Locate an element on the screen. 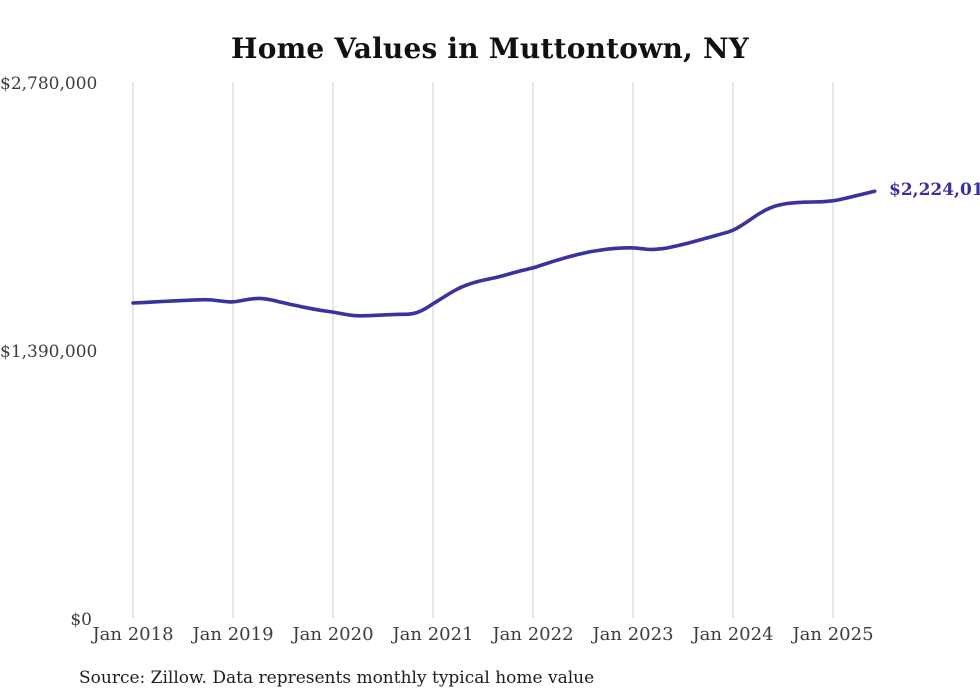 Image resolution: width=980 pixels, height=699 pixels. y-axis-tick-zero: $0 is located at coordinates (81, 620).